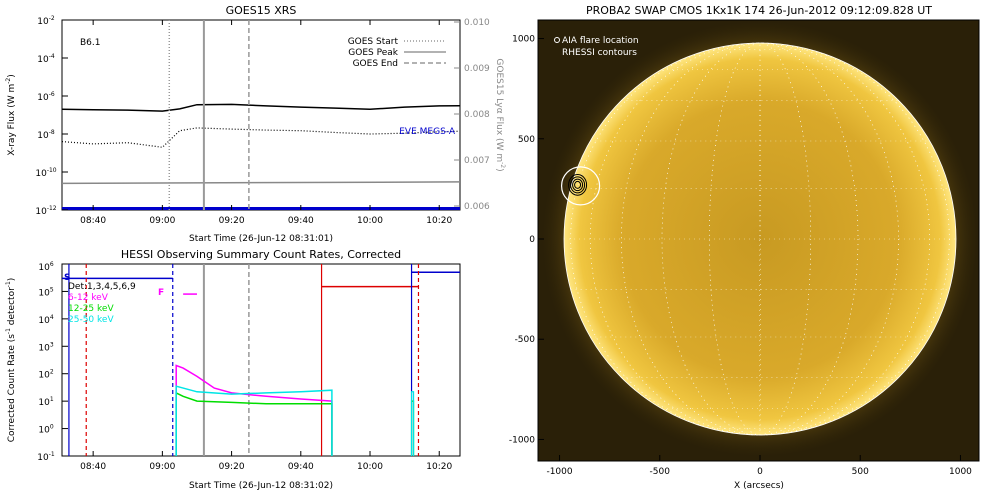 The width and height of the screenshot is (1000, 500). Describe the element at coordinates (11, 114) in the screenshot. I see `goes-y-axis-label: X-ray Flux (W m-2)` at that location.